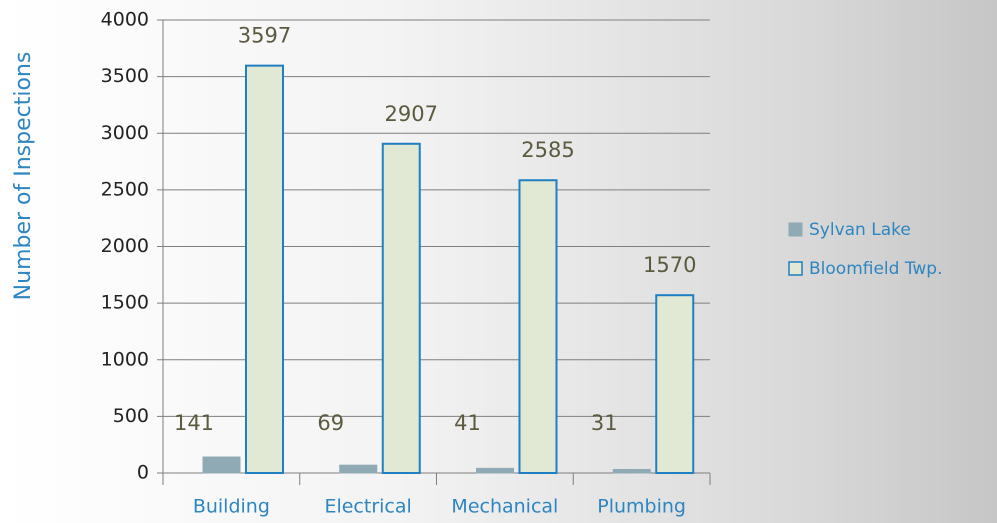 Image resolution: width=997 pixels, height=523 pixels. What do you see at coordinates (439, 507) in the screenshot?
I see `x-category-labels: Building Electrical Mechanical Plumbing` at bounding box center [439, 507].